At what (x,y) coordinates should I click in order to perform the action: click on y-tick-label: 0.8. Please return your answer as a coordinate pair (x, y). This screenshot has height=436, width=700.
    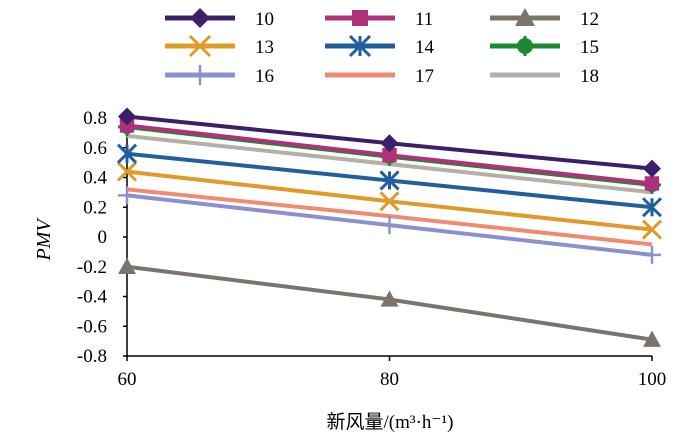
    Looking at the image, I should click on (95, 118).